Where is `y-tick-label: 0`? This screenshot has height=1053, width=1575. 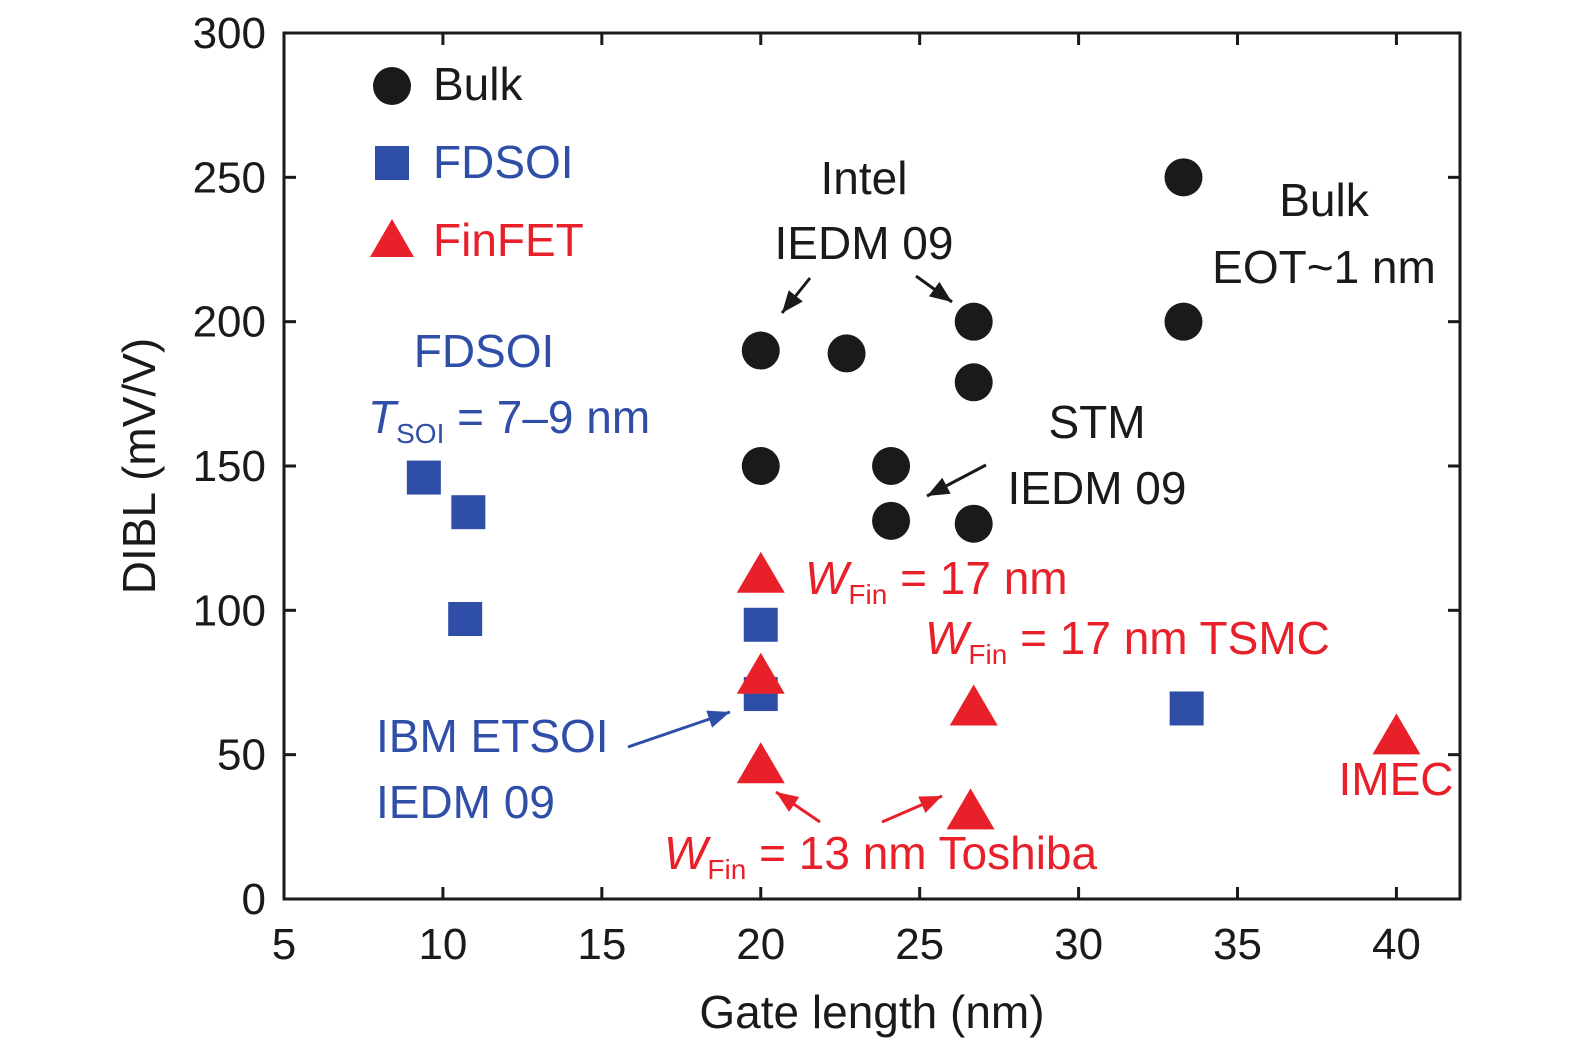
y-tick-label: 0 is located at coordinates (254, 899).